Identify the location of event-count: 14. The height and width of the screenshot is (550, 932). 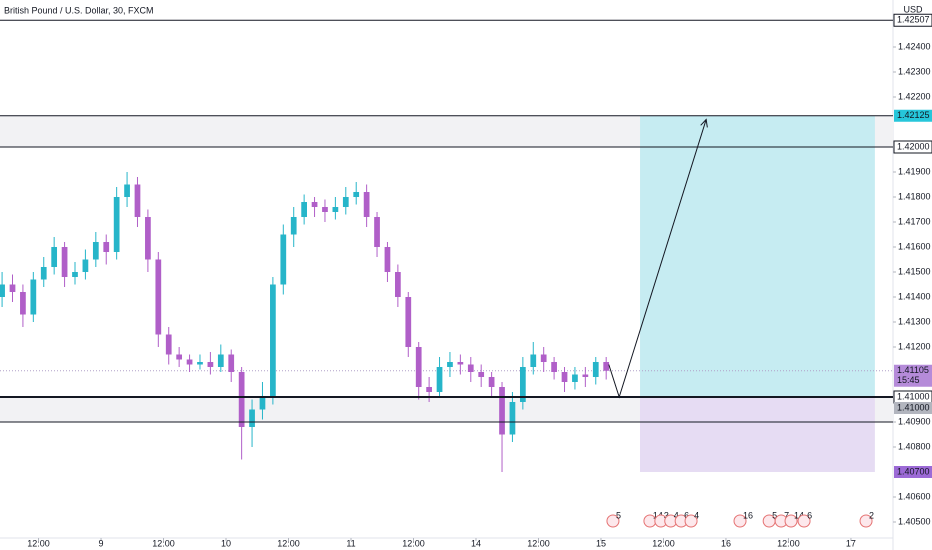
(799, 515).